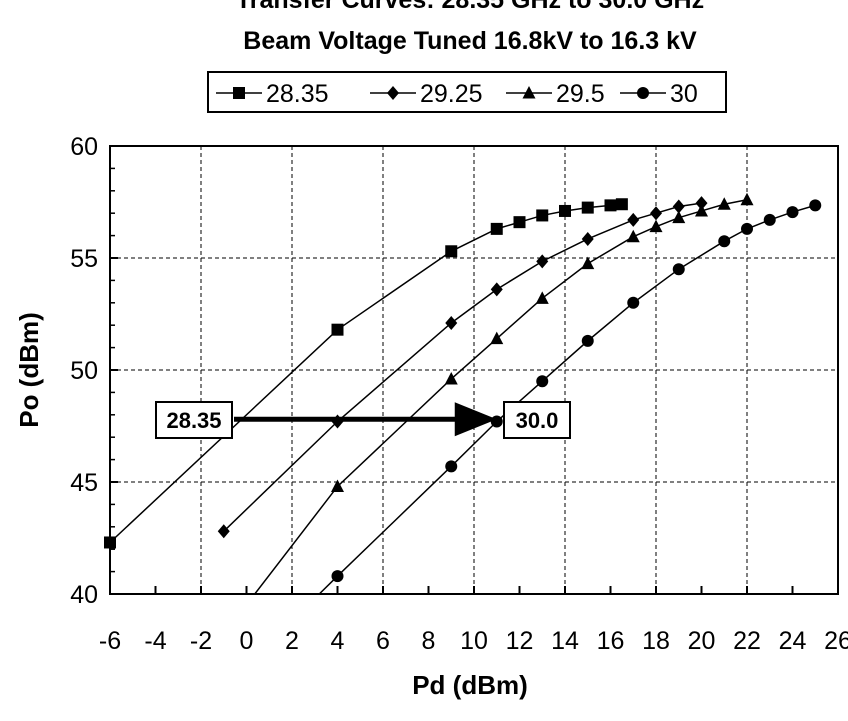  What do you see at coordinates (84, 595) in the screenshot?
I see `y-tick-label: 40` at bounding box center [84, 595].